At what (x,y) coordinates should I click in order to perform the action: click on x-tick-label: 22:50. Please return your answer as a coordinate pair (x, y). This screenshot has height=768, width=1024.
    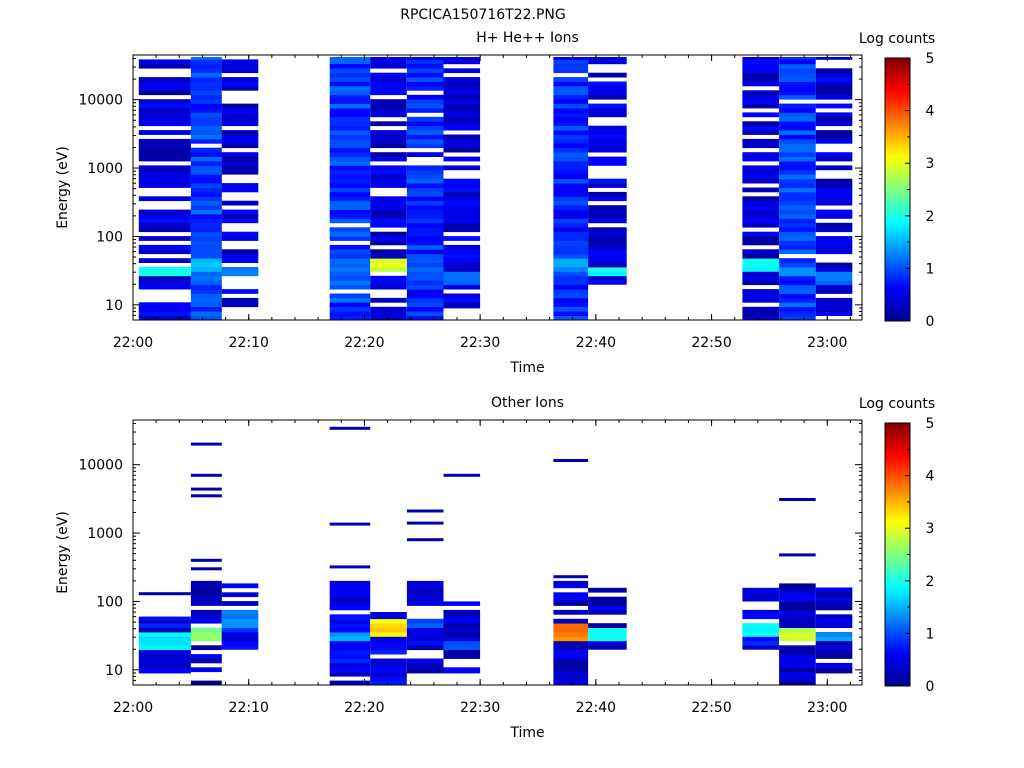
    Looking at the image, I should click on (711, 708).